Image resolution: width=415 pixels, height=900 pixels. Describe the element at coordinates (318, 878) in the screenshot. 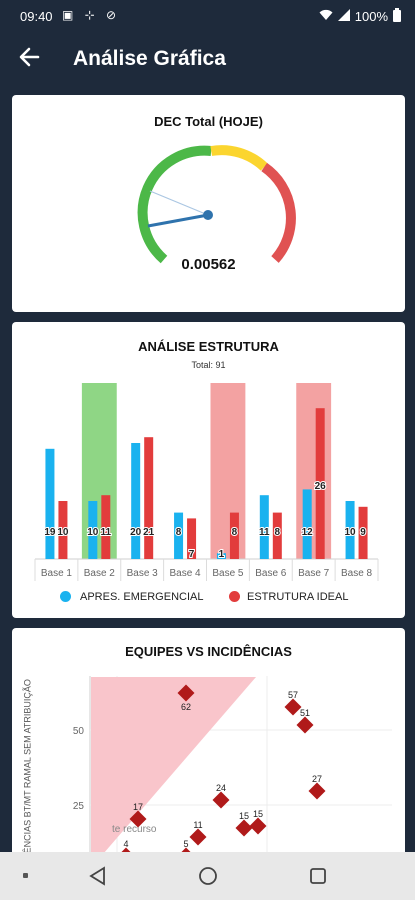

I see `nav-recents-icon` at that location.